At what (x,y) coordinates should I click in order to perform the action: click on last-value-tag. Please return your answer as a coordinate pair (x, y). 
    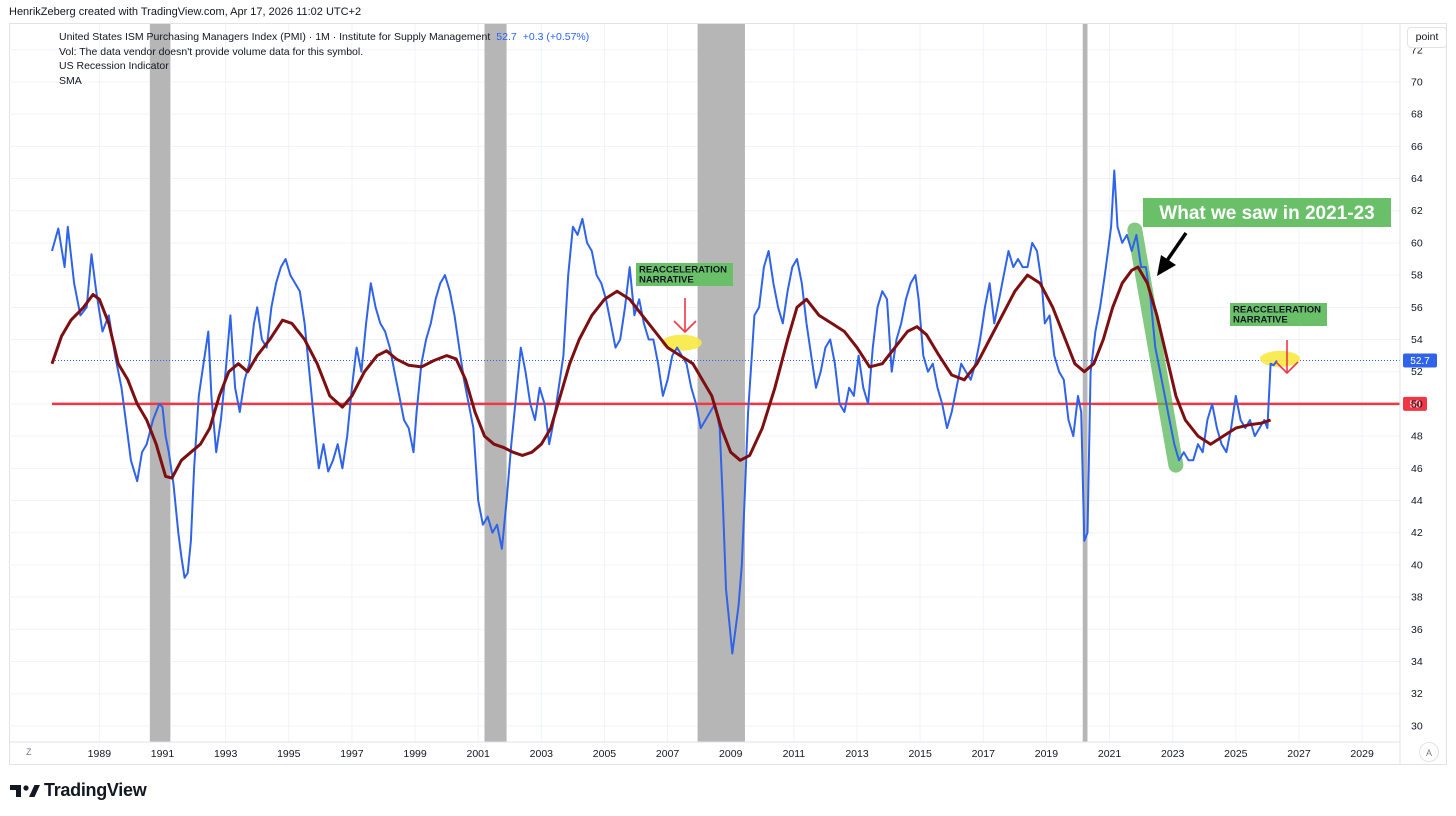
    Looking at the image, I should click on (1420, 360).